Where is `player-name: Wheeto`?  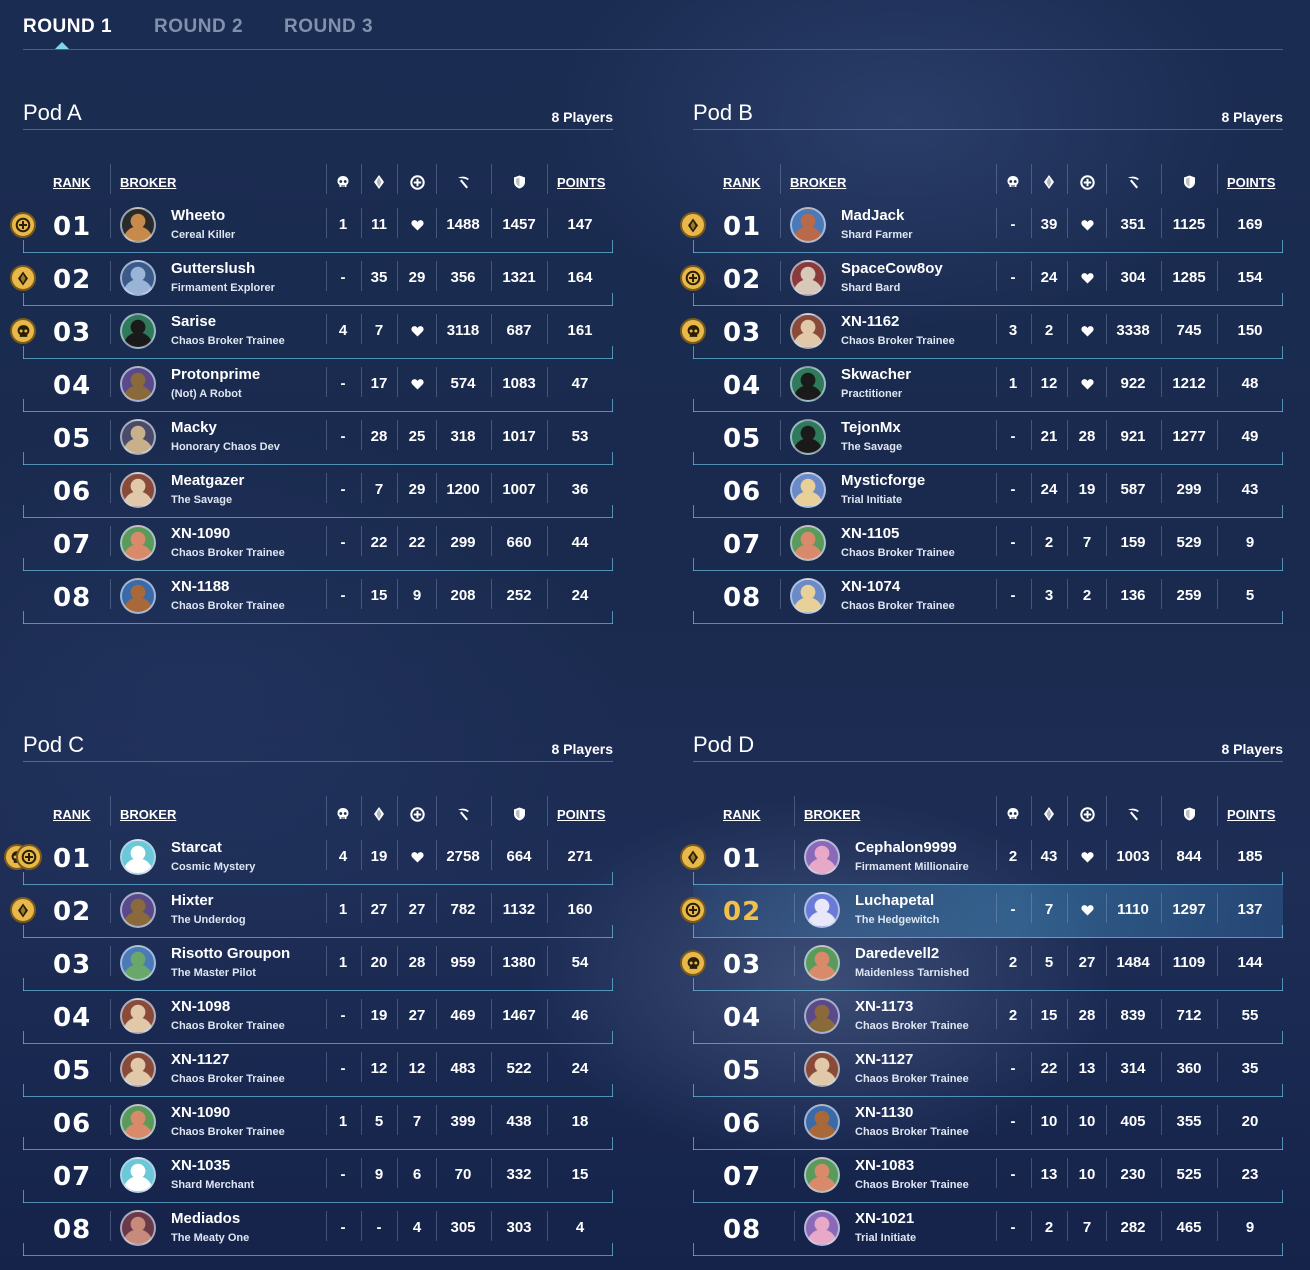 player-name: Wheeto is located at coordinates (198, 215).